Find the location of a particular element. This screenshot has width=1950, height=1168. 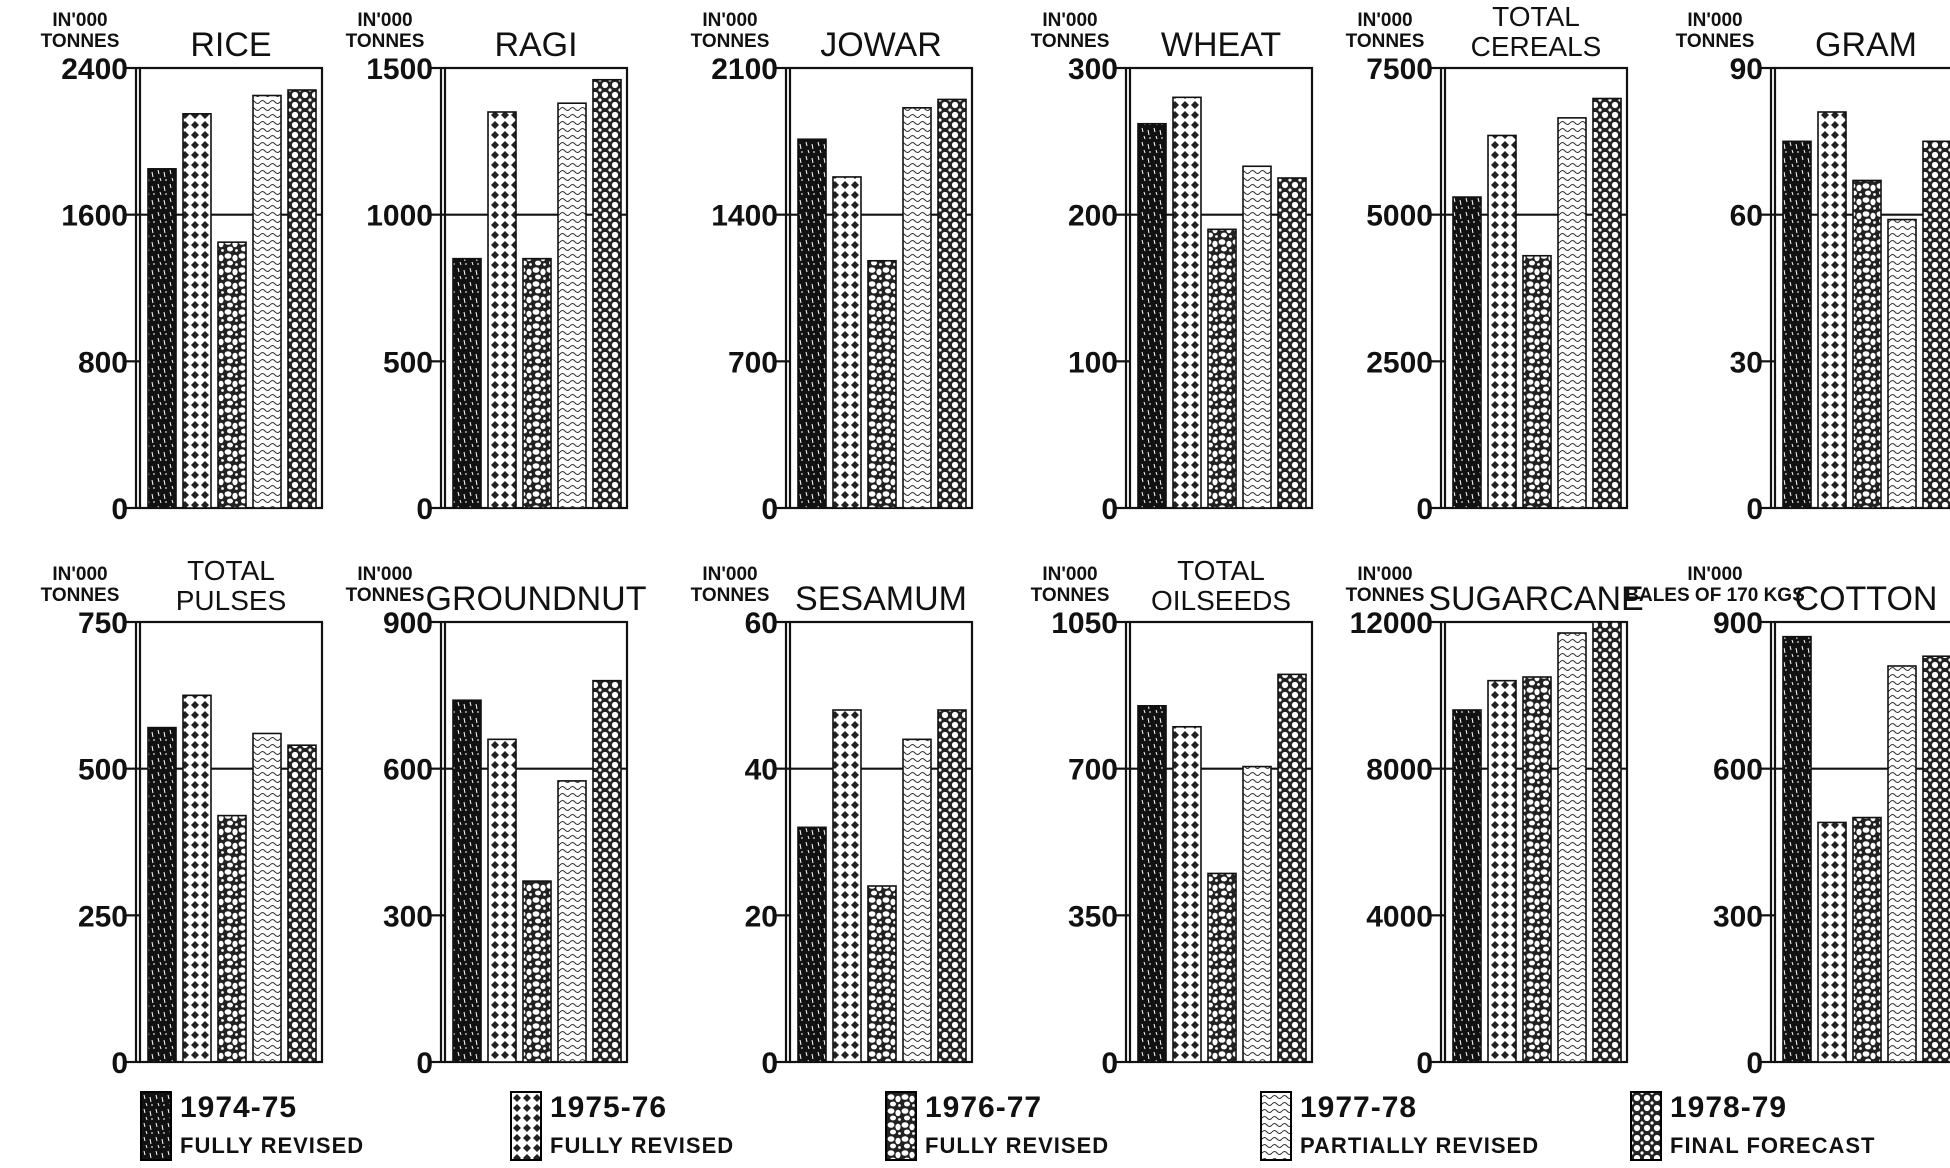

legend-status: FINAL FORECAST is located at coordinates (1773, 1145).